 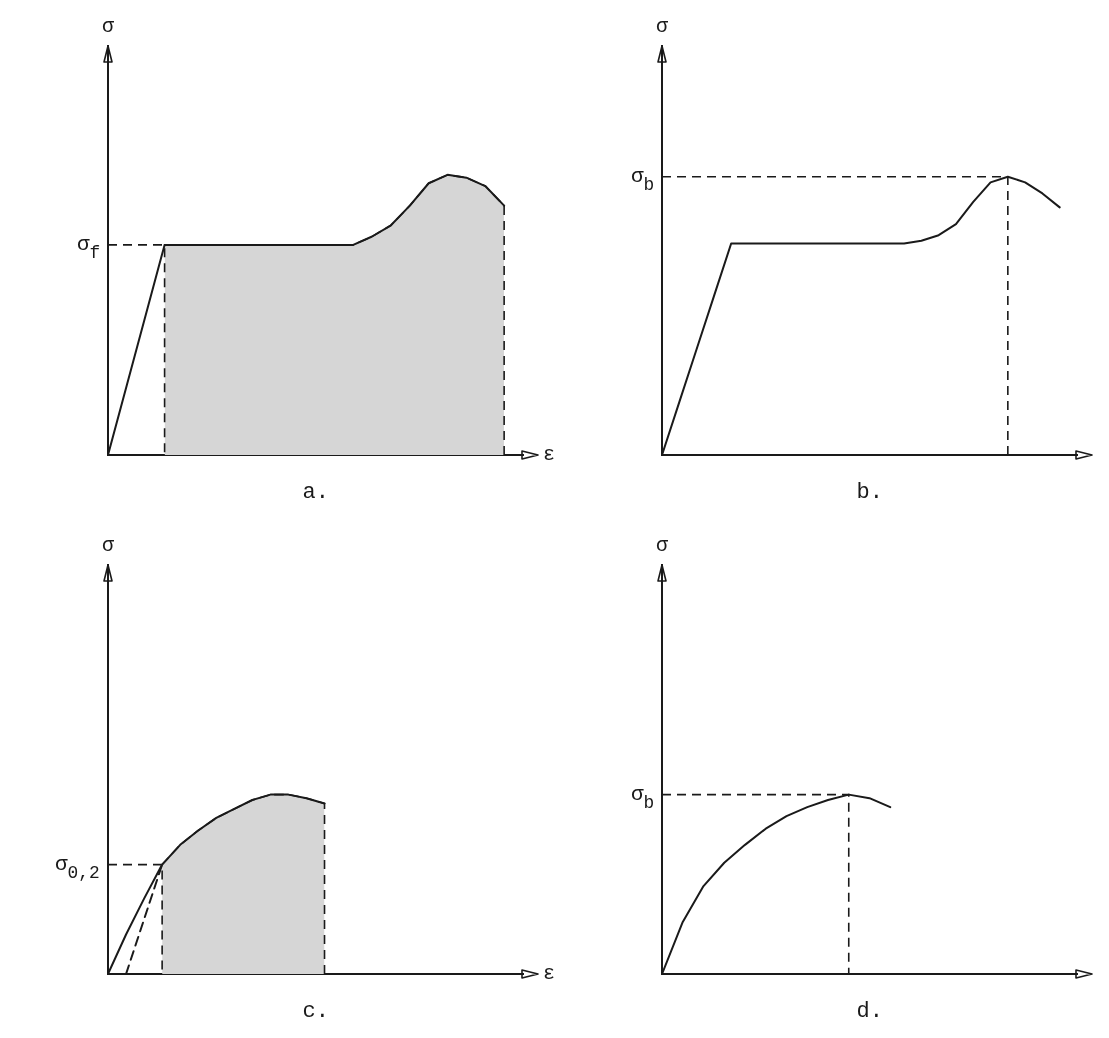 I want to click on text: d., so click(x=869, y=1012).